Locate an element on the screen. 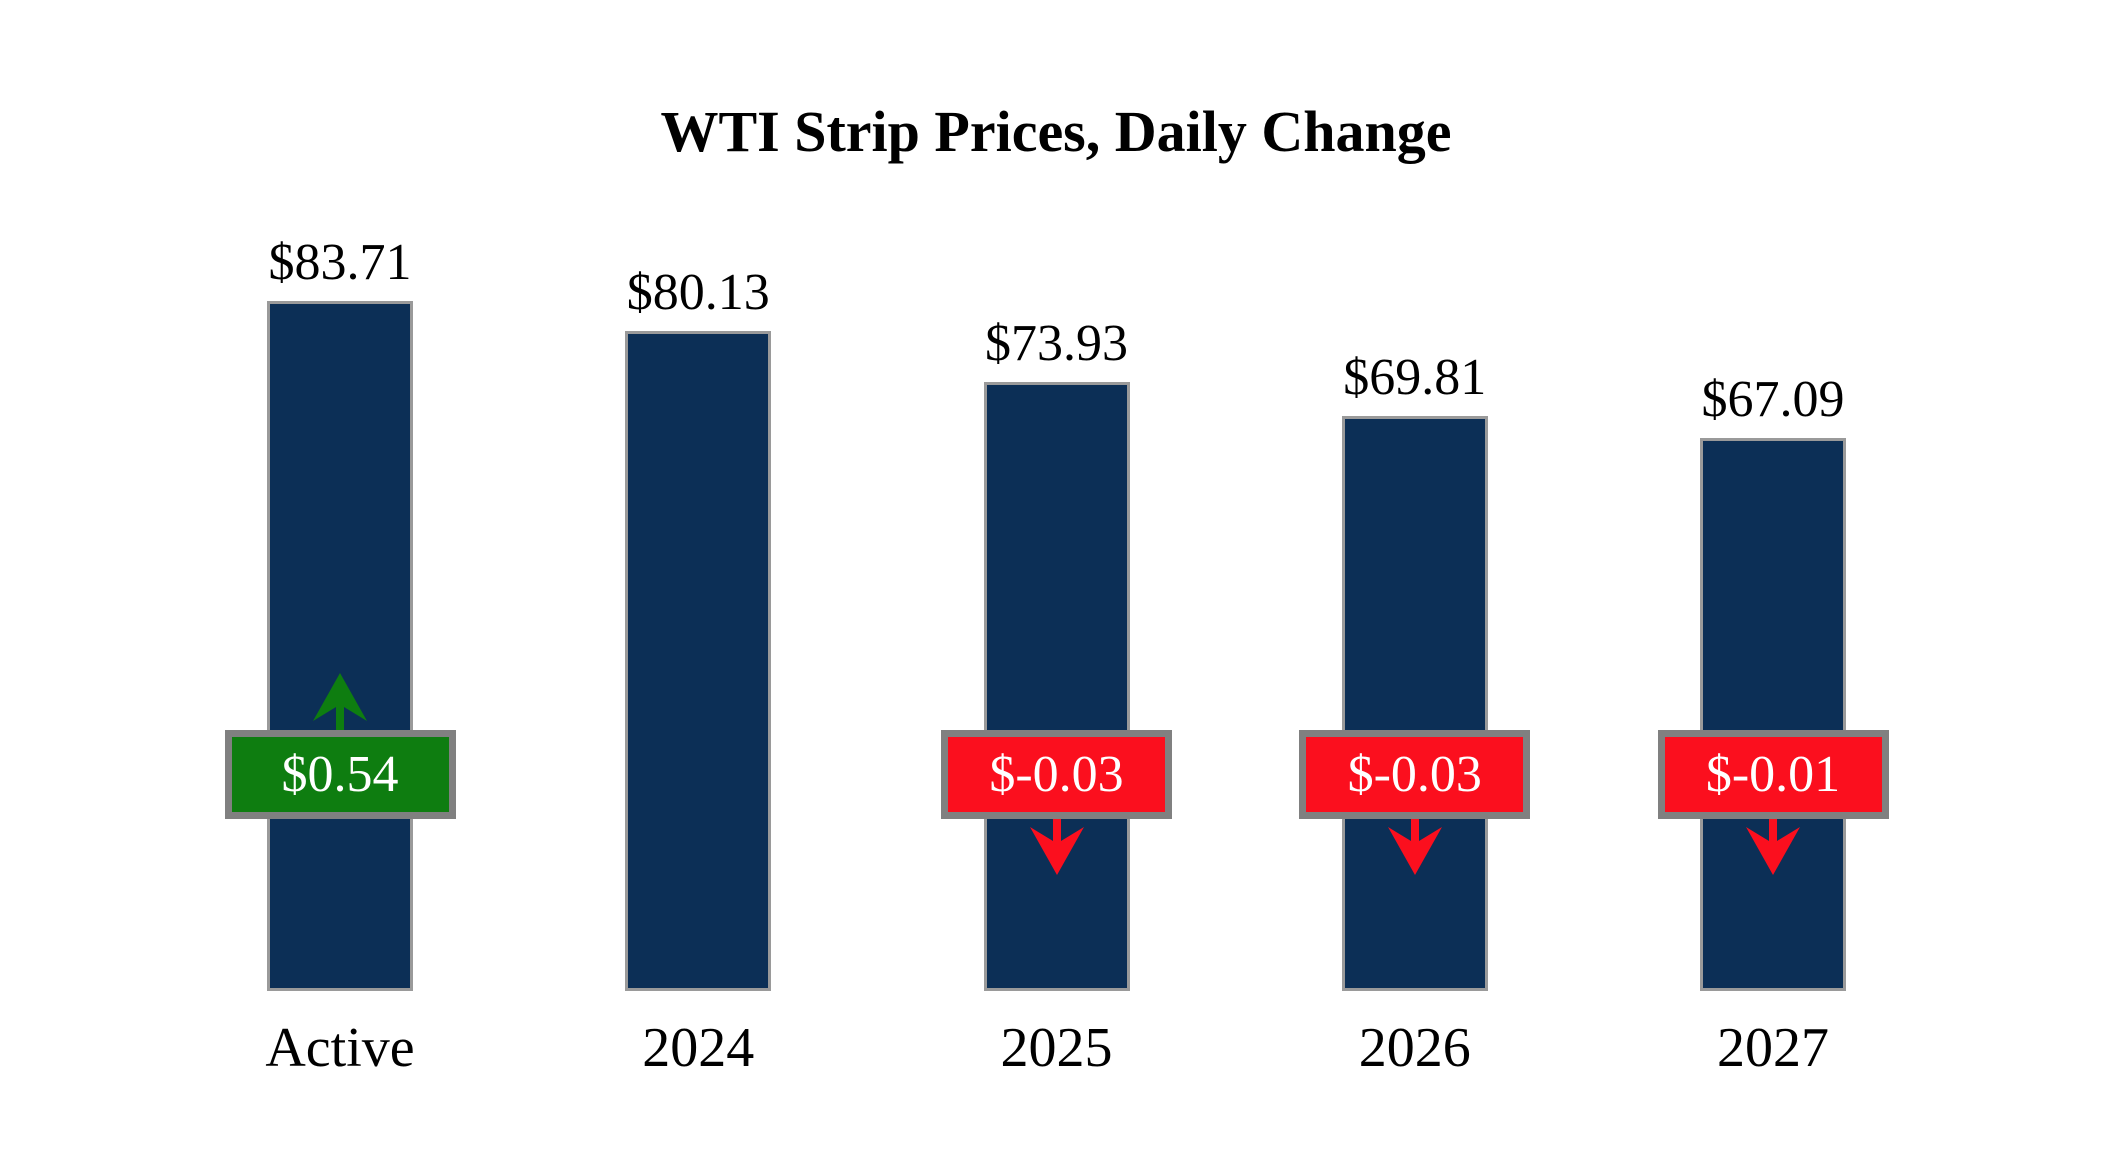 The image size is (2112, 1152). change-badge-label: $-0.01 is located at coordinates (1773, 774).